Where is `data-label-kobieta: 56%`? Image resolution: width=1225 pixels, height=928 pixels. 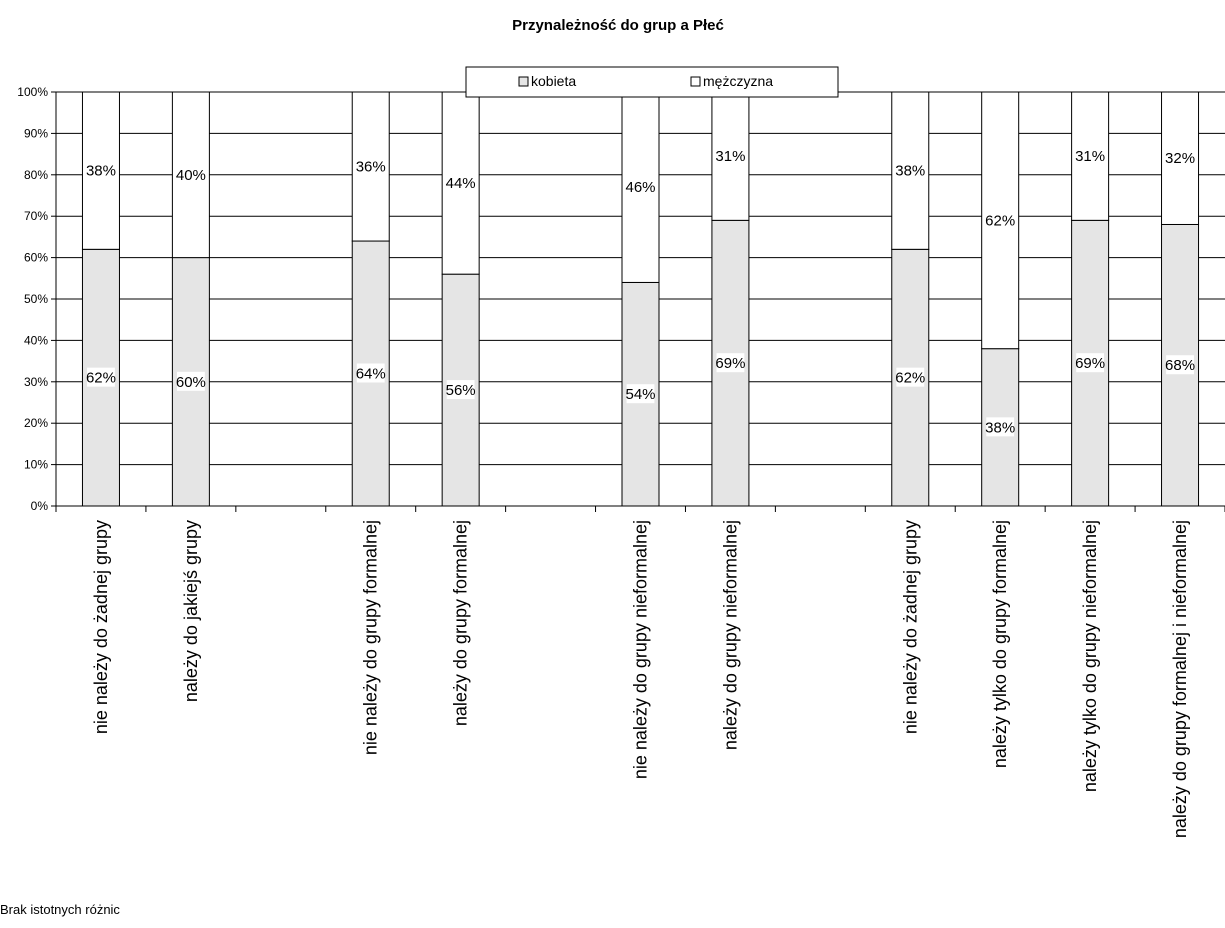 data-label-kobieta: 56% is located at coordinates (461, 390).